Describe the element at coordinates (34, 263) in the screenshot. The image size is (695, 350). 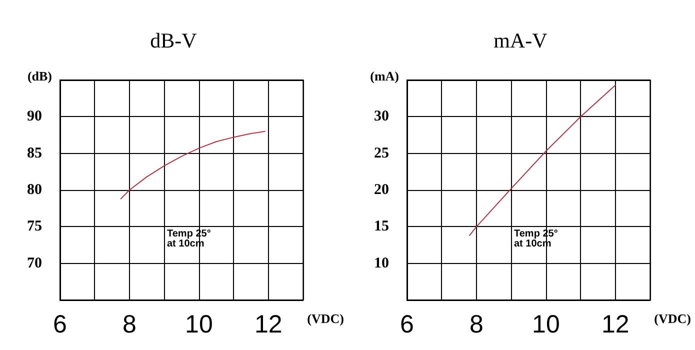
I see `y-tick-label: 70` at that location.